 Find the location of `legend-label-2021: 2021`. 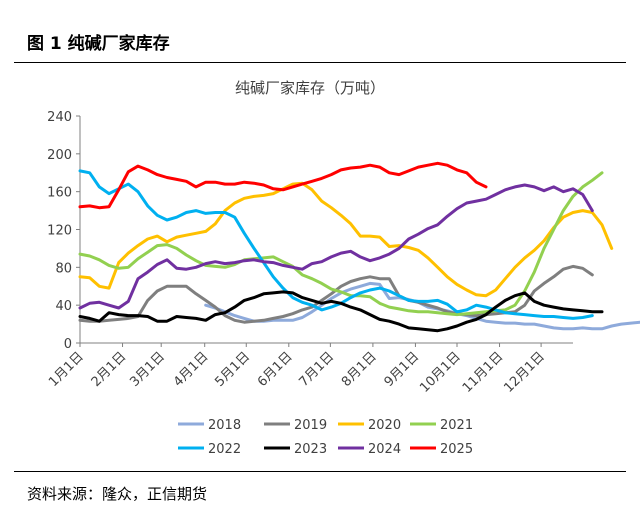

legend-label-2021: 2021 is located at coordinates (456, 425).